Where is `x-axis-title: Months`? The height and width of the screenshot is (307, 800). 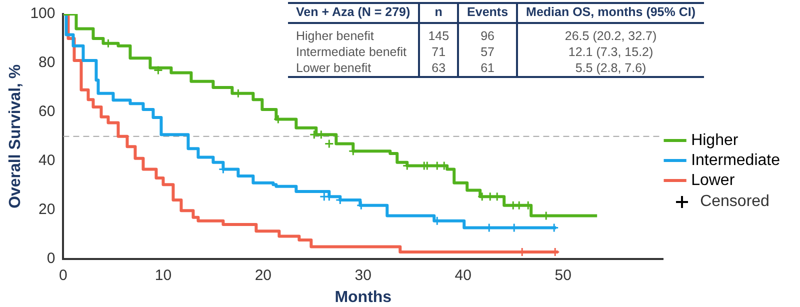 x-axis-title: Months is located at coordinates (363, 297).